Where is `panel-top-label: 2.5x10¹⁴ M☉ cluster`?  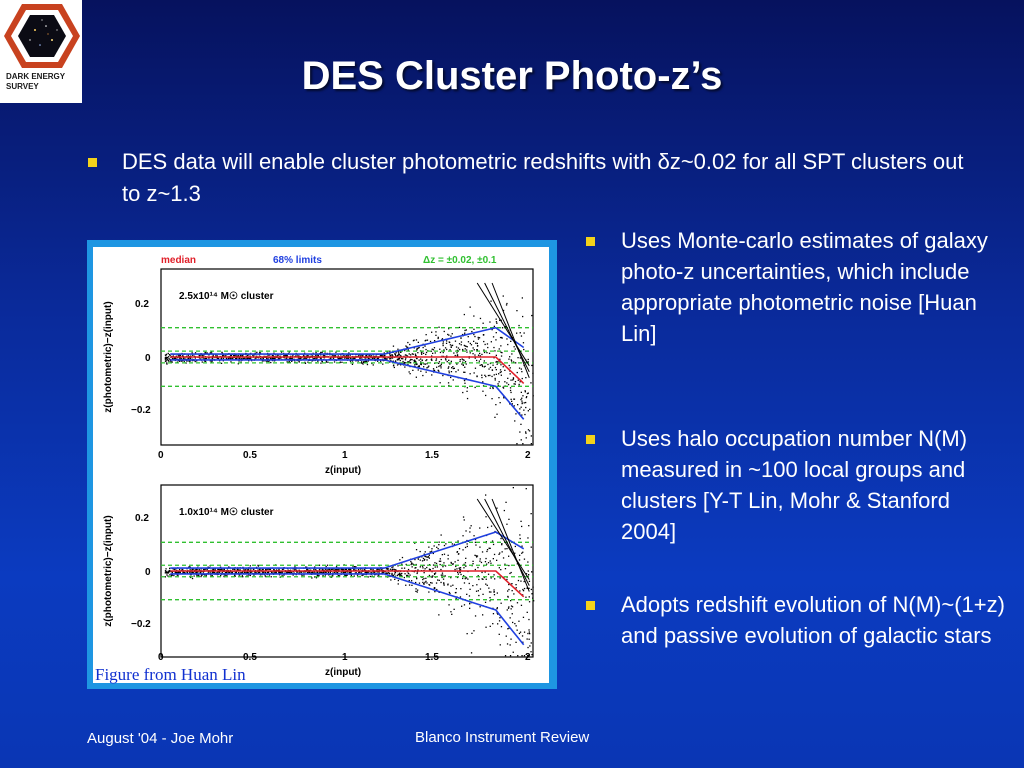
panel-top-label: 2.5x10¹⁴ M☉ cluster is located at coordinates (226, 296).